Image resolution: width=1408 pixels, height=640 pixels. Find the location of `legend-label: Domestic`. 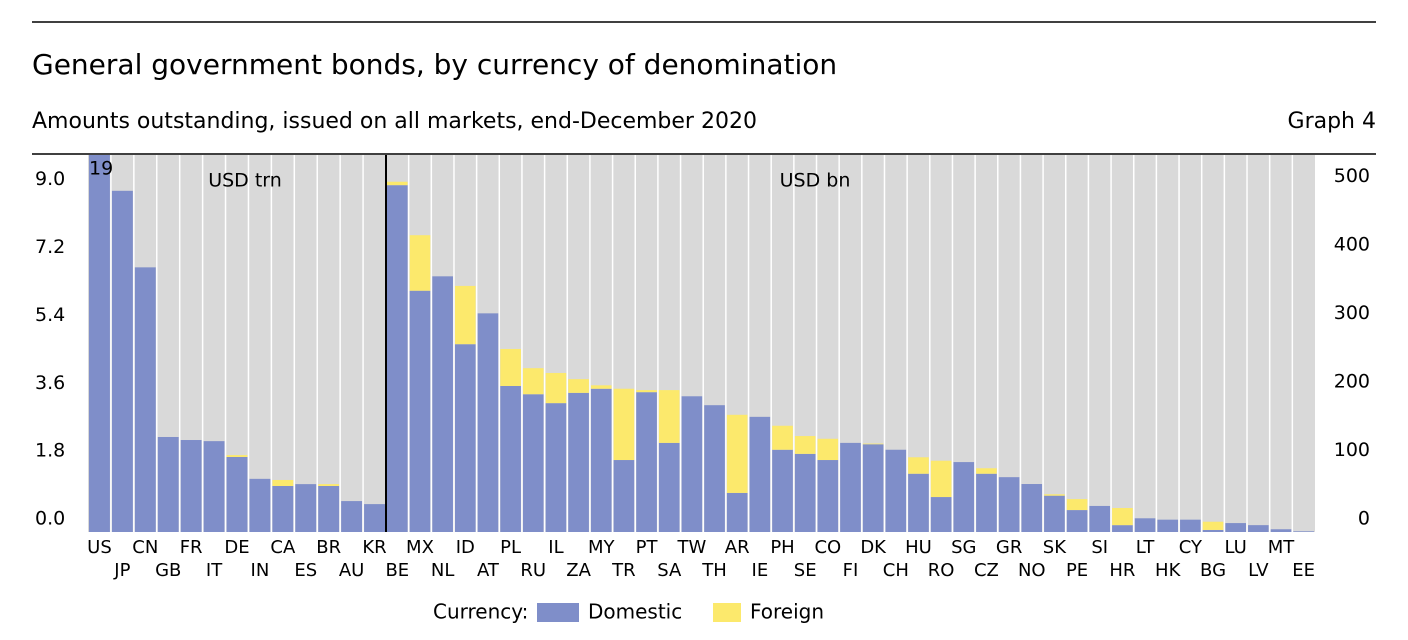

legend-label: Domestic is located at coordinates (635, 612).